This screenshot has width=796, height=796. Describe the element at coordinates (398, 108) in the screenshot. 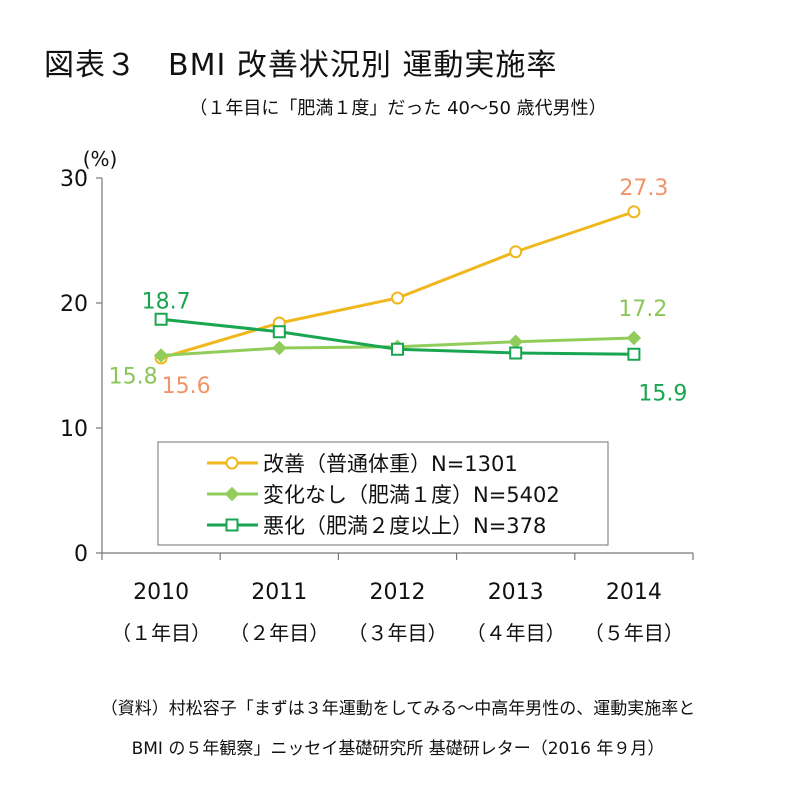

I see `chart-subtitle: （１年目に「肥満１度」だった 40～50 歳代男性）` at that location.